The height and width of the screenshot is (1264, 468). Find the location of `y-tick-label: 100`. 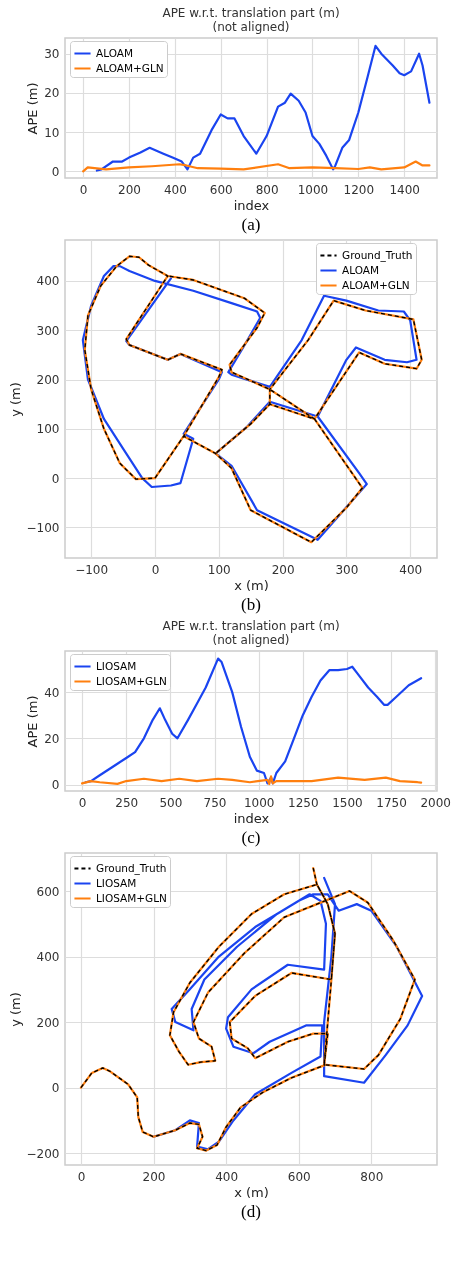

y-tick-label: 100 is located at coordinates (48, 429).